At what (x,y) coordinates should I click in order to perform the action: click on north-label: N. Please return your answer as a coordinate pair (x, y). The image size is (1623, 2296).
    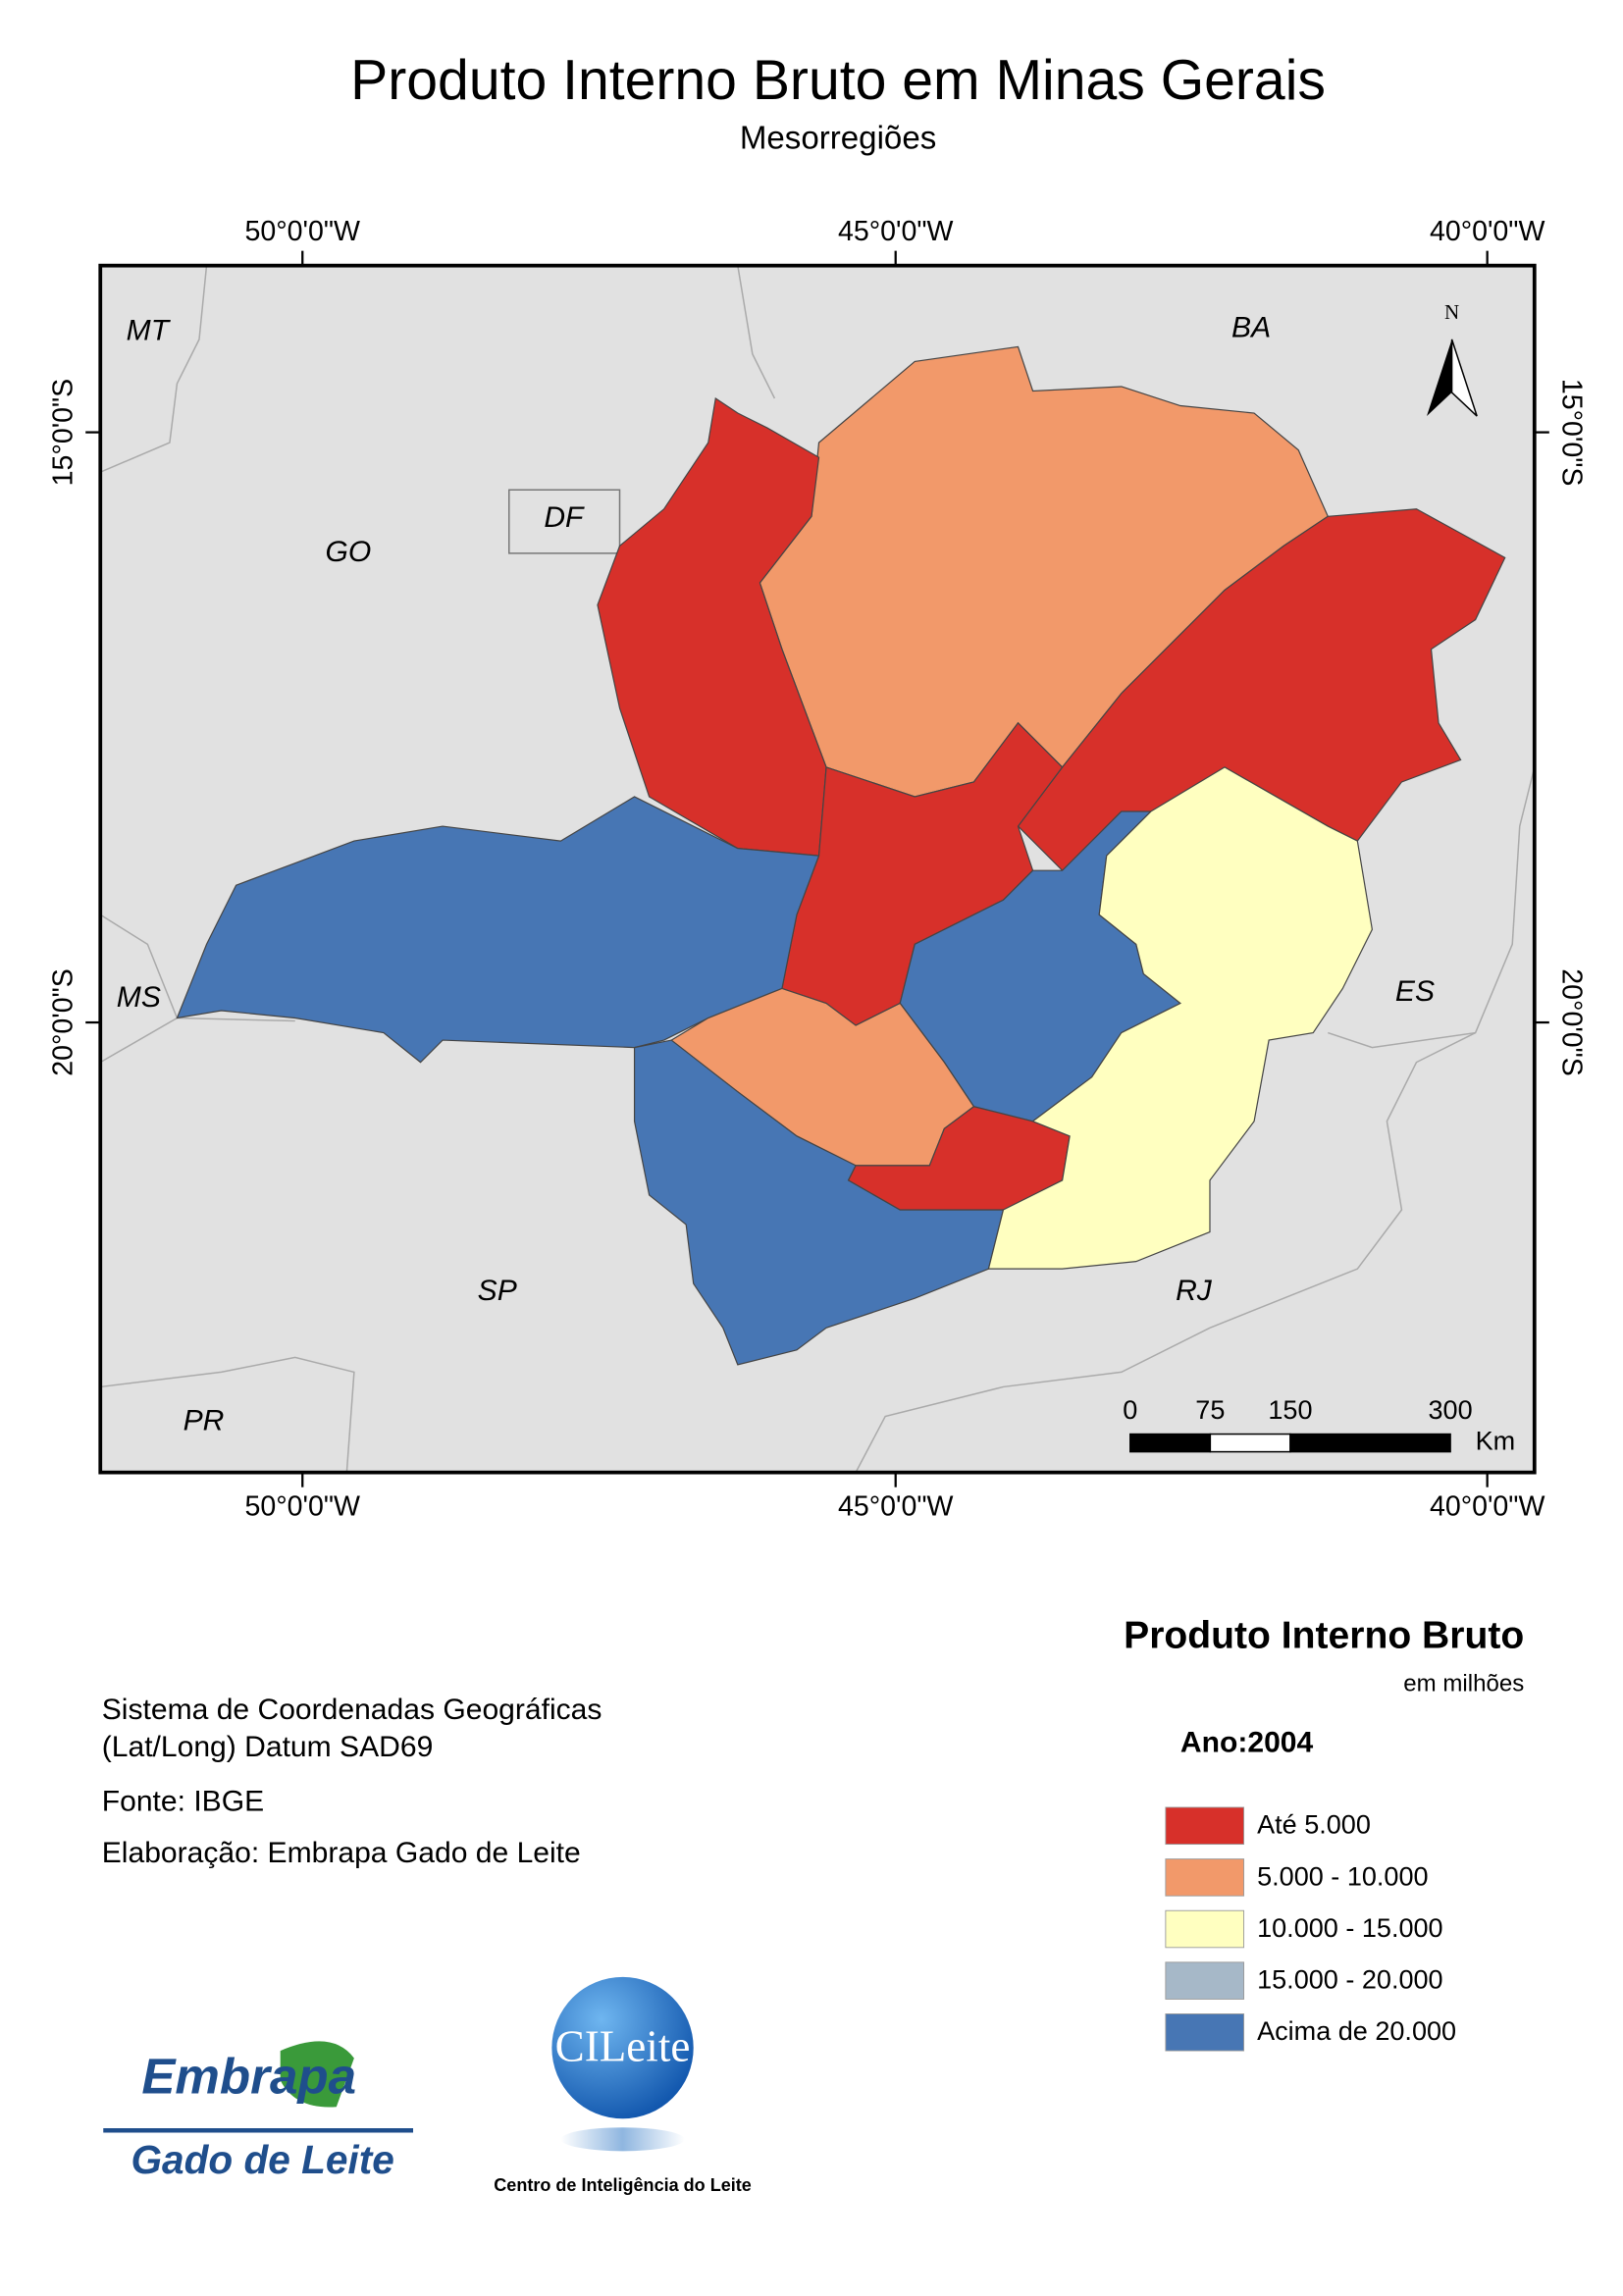
    Looking at the image, I should click on (1451, 312).